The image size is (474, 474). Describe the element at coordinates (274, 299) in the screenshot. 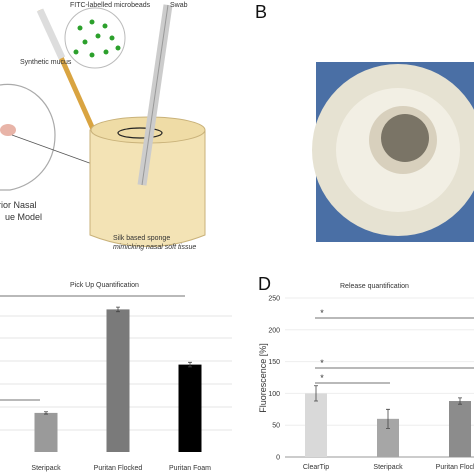

I see `y-tick-label: 250` at that location.